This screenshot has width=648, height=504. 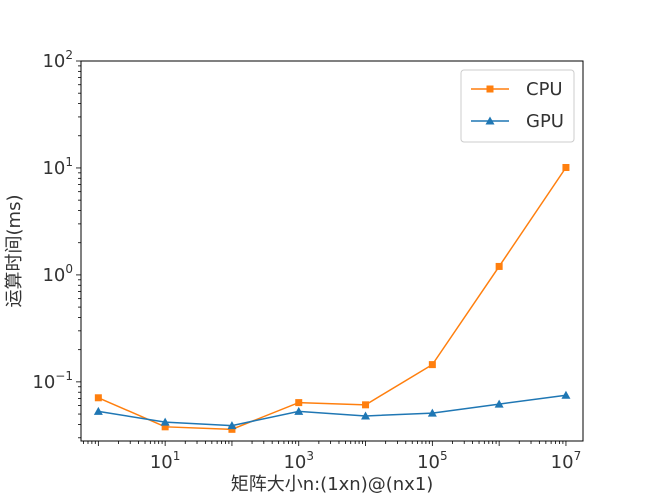 What do you see at coordinates (332, 484) in the screenshot?
I see `x-axis-label: 矩阵大小n:(1xn)@(nx1)` at bounding box center [332, 484].